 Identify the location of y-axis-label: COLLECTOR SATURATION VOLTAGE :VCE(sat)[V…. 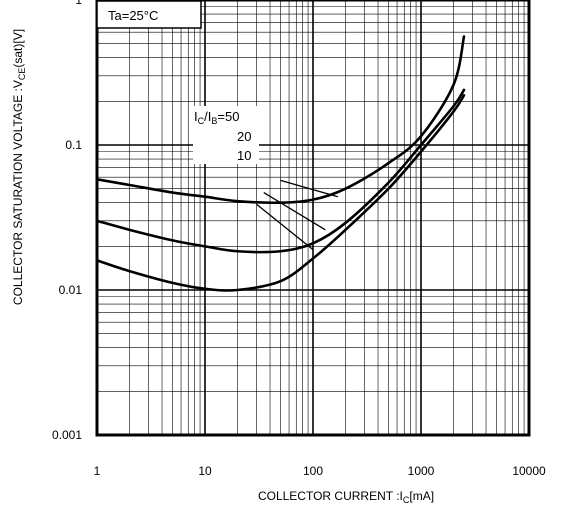
(19, 167).